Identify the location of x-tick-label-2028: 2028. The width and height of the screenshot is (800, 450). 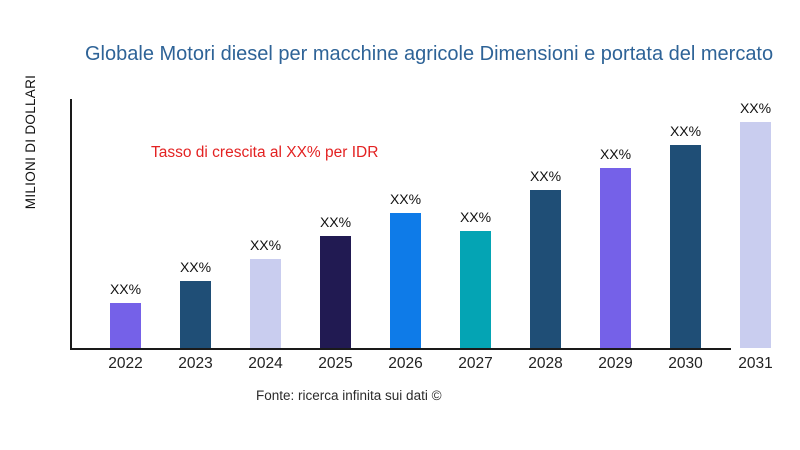
(545, 363).